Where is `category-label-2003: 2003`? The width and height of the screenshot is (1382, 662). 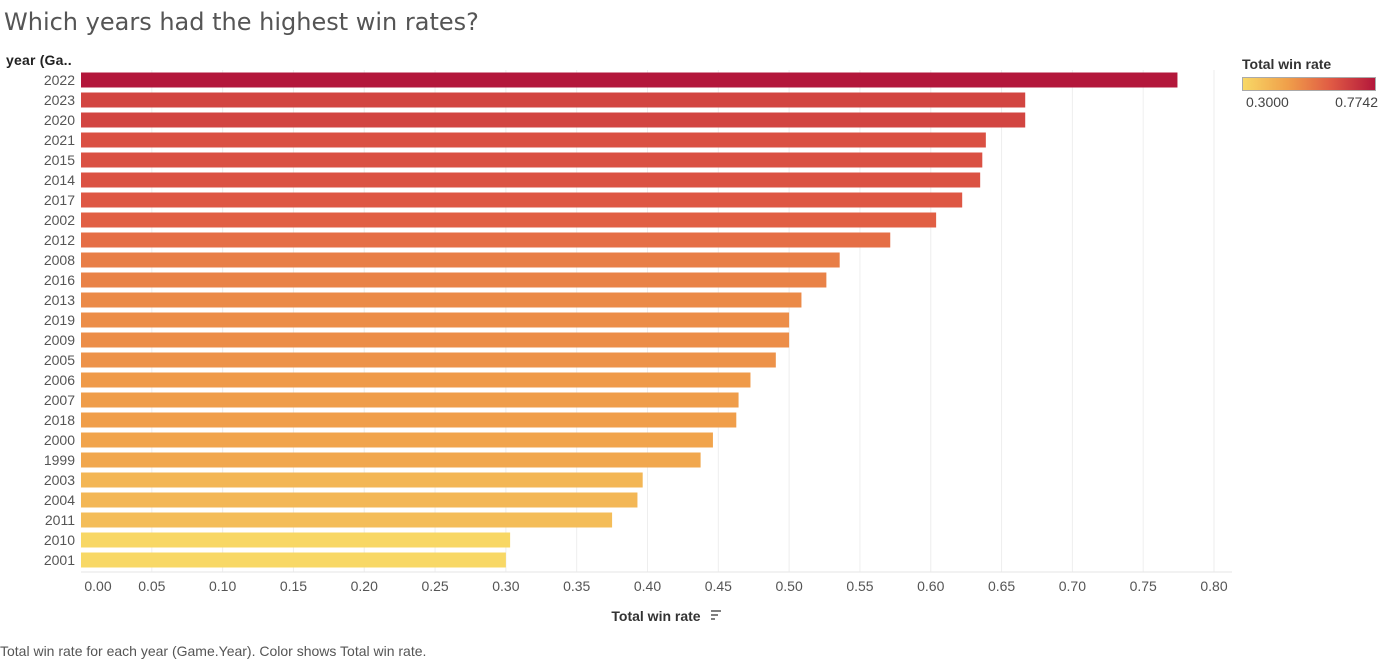
category-label-2003: 2003 is located at coordinates (59, 480).